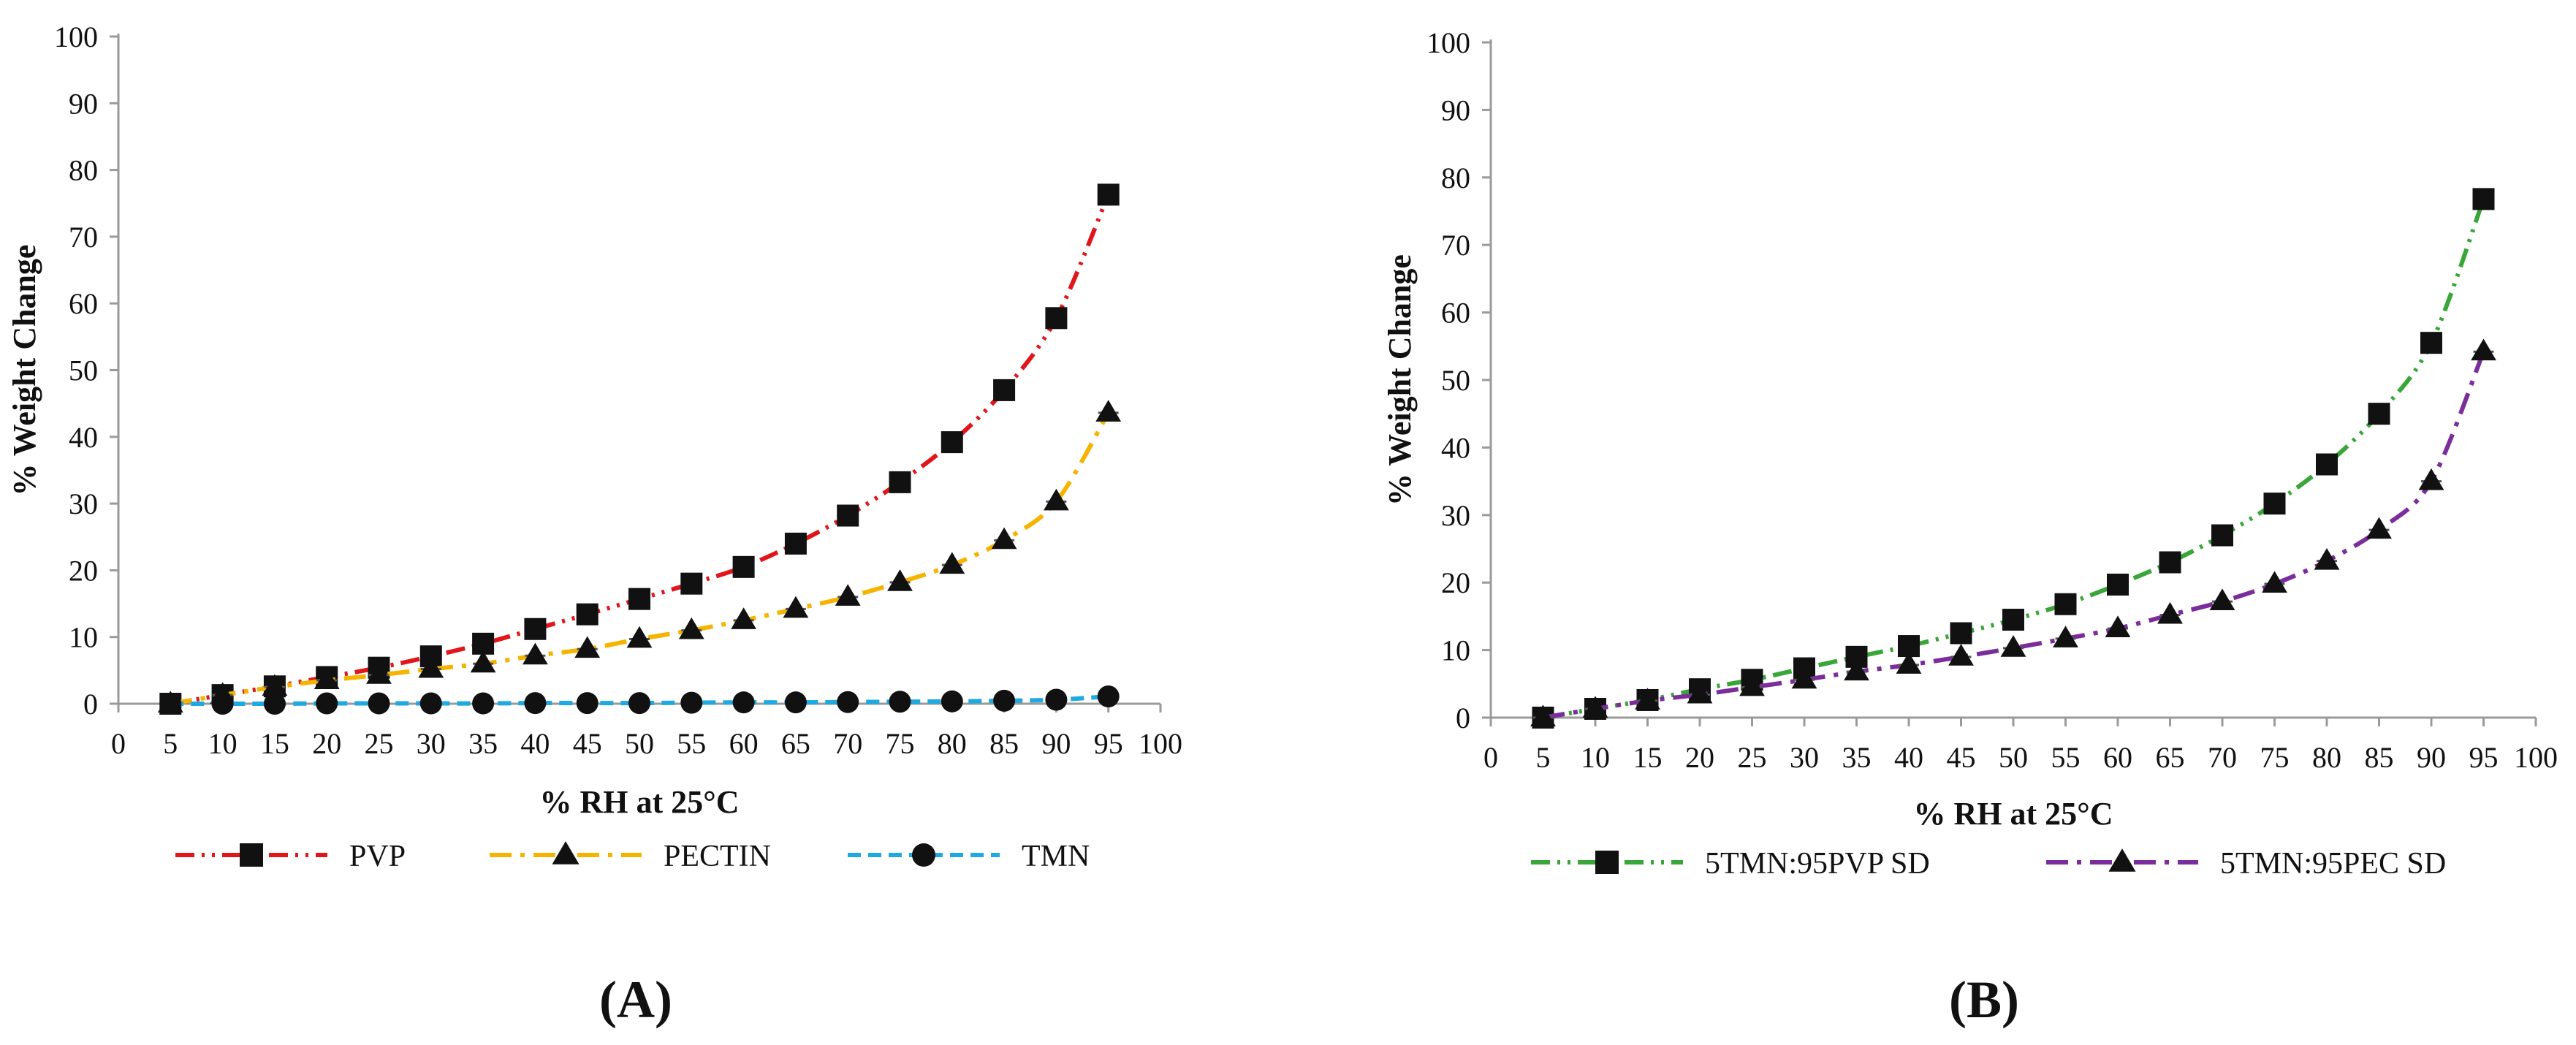 The width and height of the screenshot is (2576, 1045). What do you see at coordinates (2013, 532) in the screenshot?
I see `series-5tmn-95pec-sd` at bounding box center [2013, 532].